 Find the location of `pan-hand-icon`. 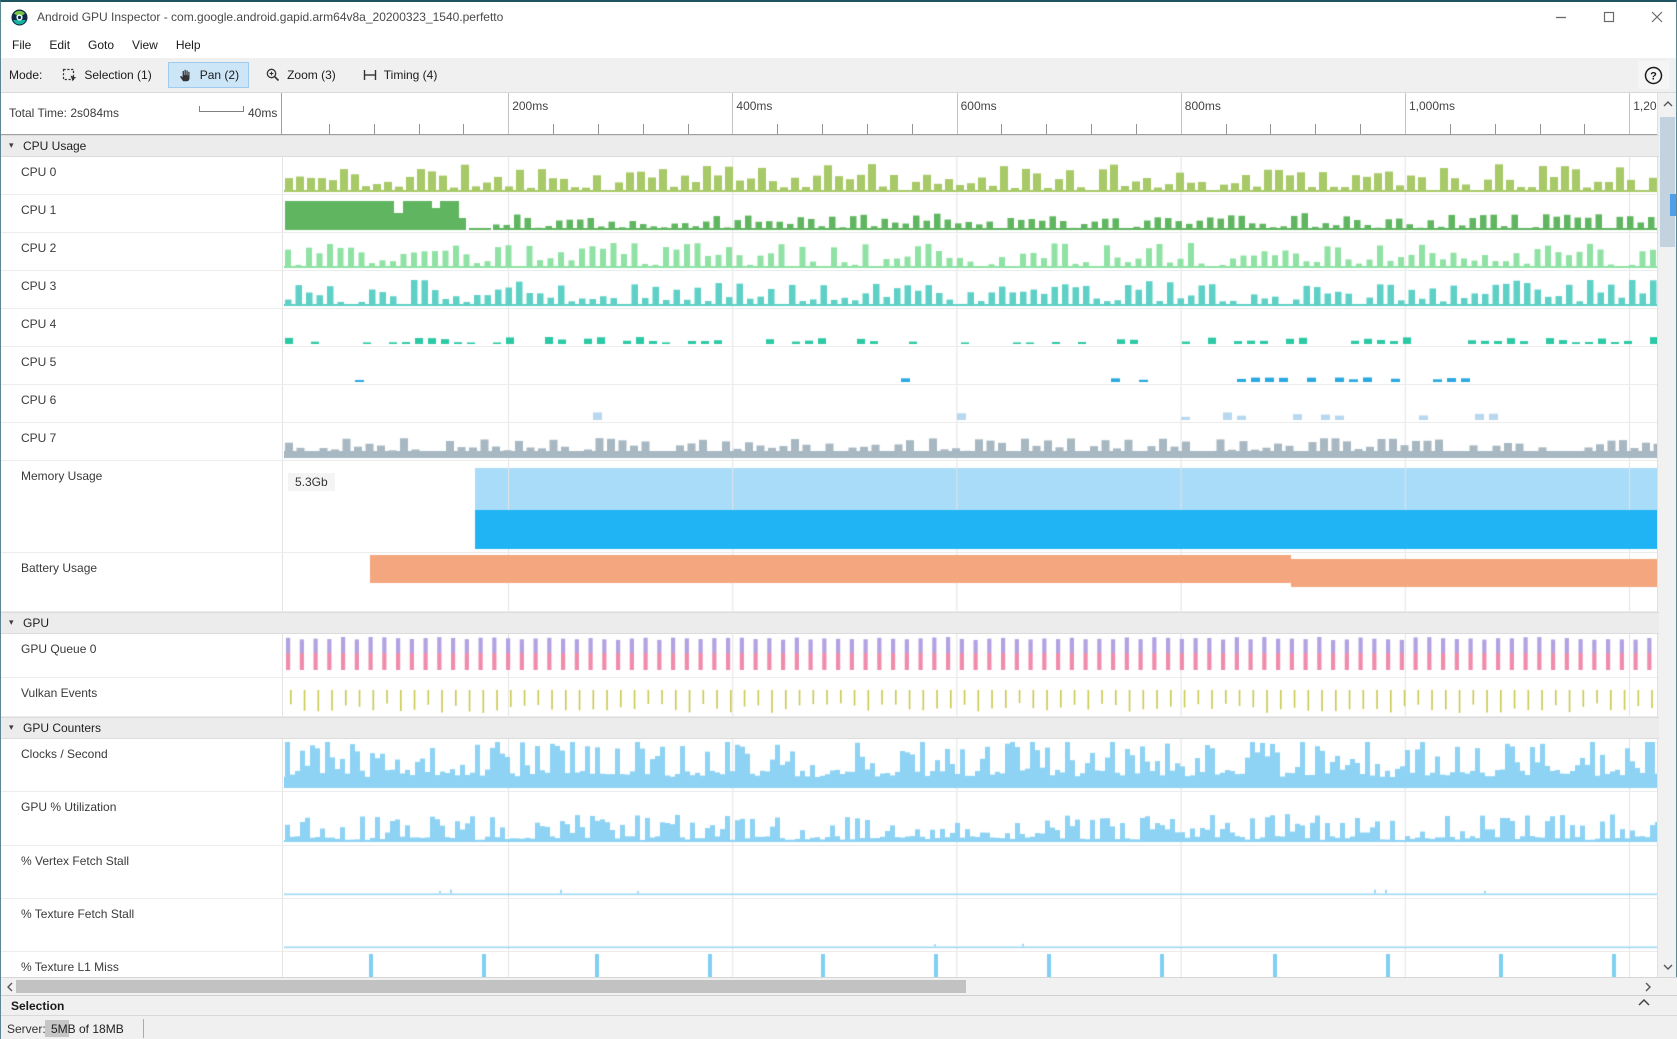

pan-hand-icon is located at coordinates (186, 75).